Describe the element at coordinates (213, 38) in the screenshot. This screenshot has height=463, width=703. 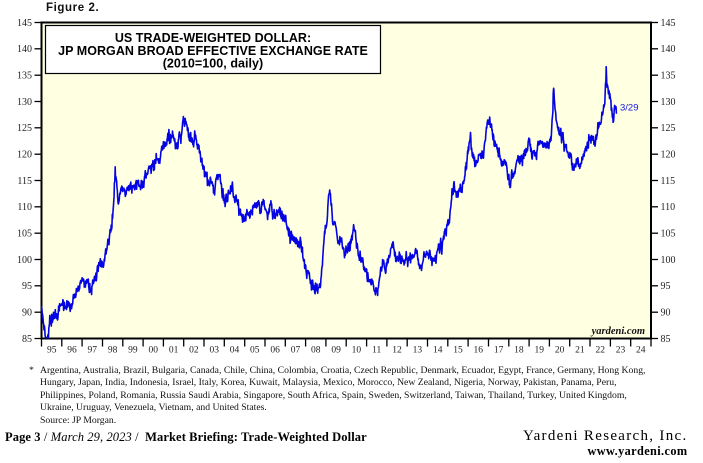
I see `svg-text: US TRADE-WEIGHTED DOLLAR:` at that location.